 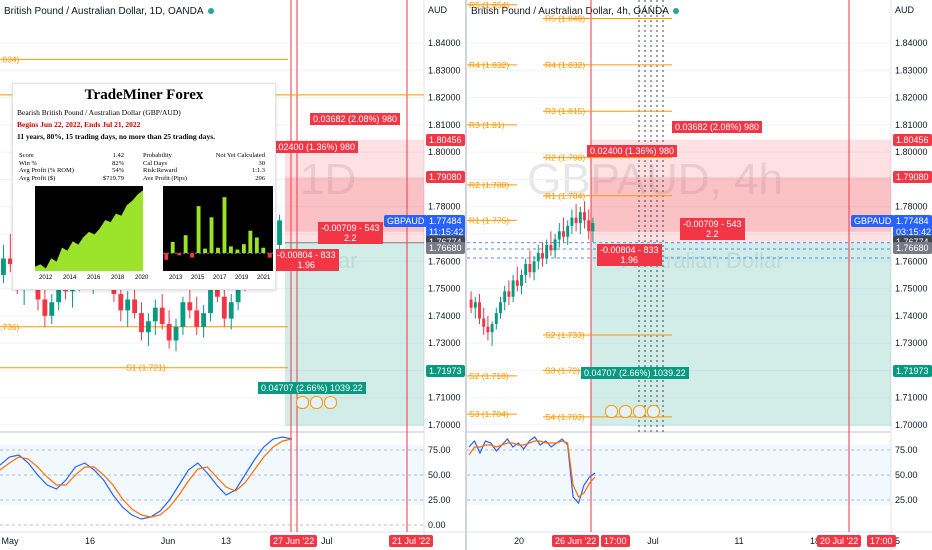 What do you see at coordinates (444, 398) in the screenshot?
I see `price-tick-label: 1.71000` at bounding box center [444, 398].